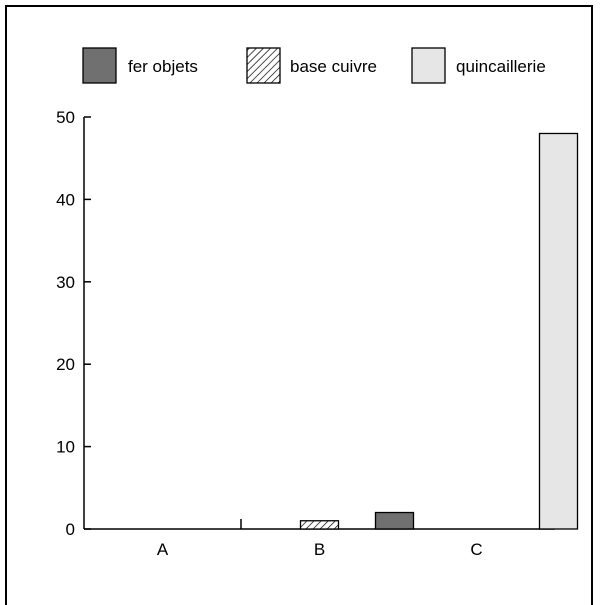  I want to click on y-tick-label: 20, so click(65, 364).